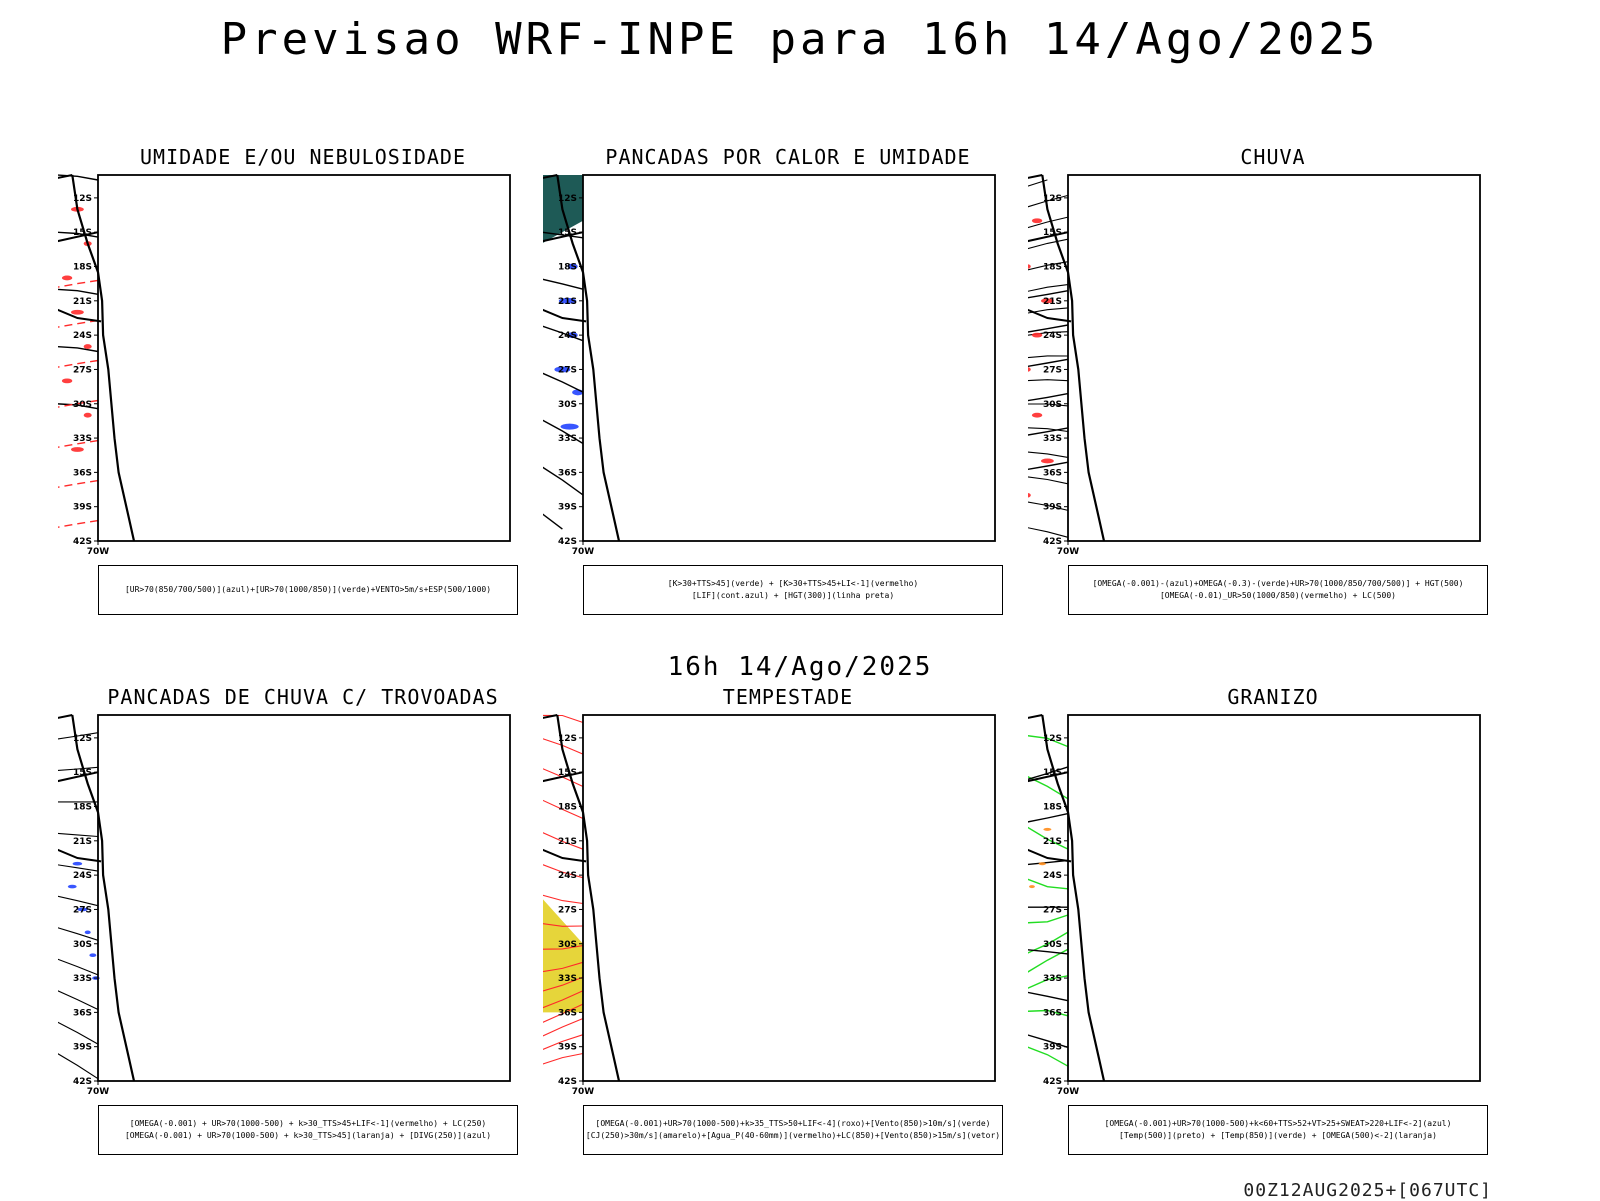 Image resolution: width=1600 pixels, height=1201 pixels. Describe the element at coordinates (82, 842) in the screenshot. I see `lat-tick-label: 21S` at that location.